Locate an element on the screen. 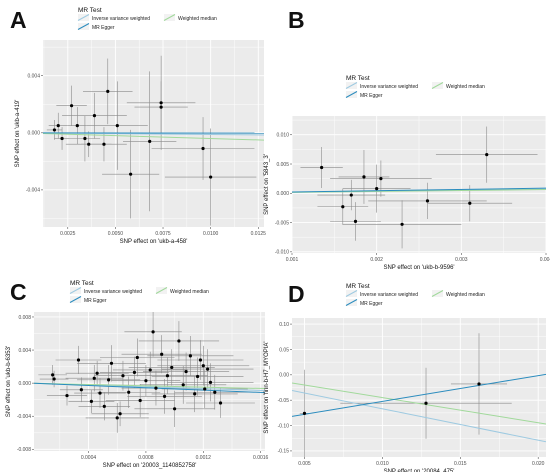 This screenshot has width=550, height=472. plot-background is located at coordinates (149, 381).